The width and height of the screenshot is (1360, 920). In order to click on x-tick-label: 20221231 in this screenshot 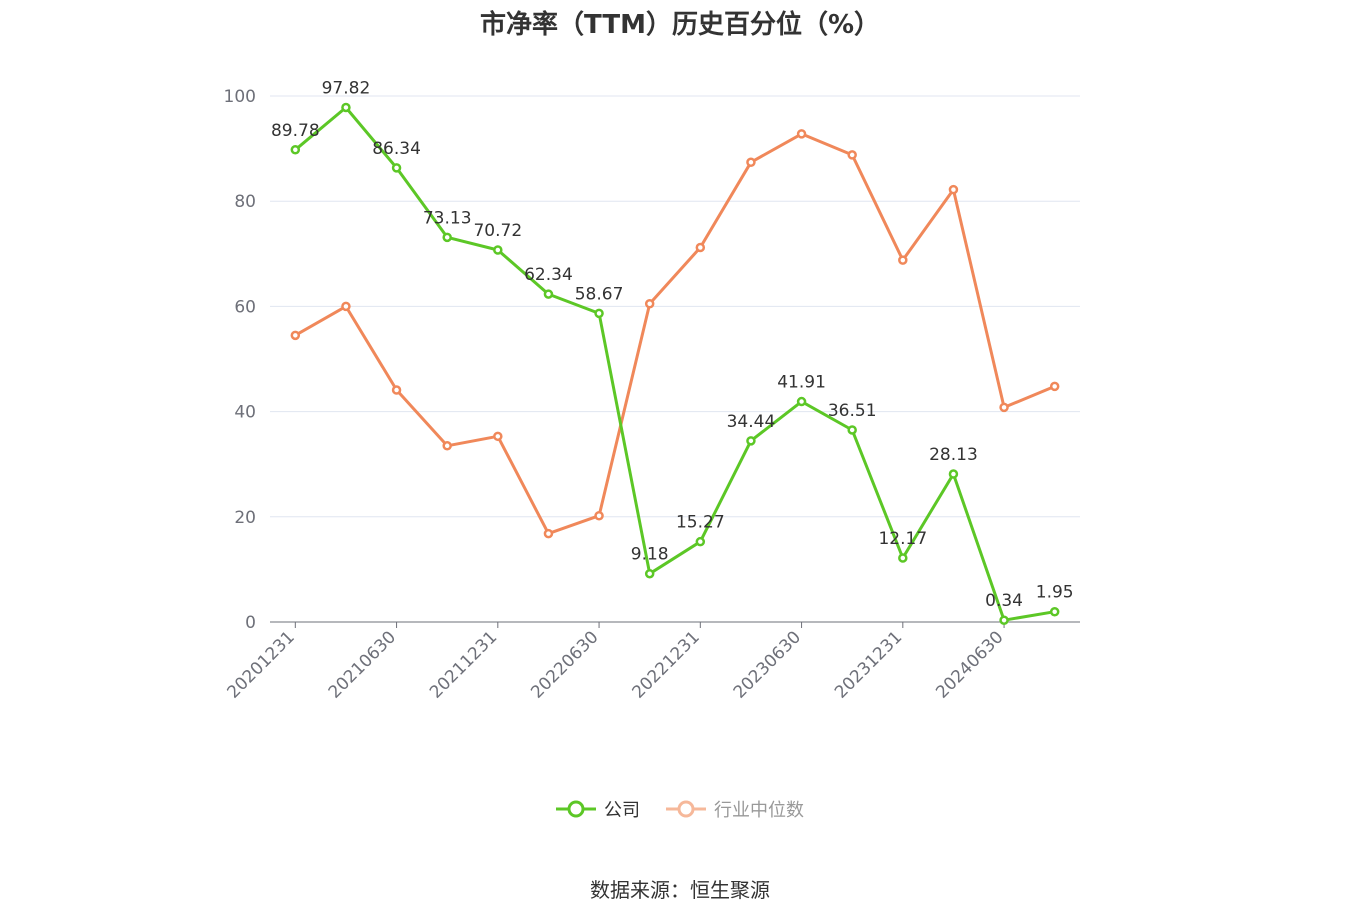, I will do `click(666, 664)`.